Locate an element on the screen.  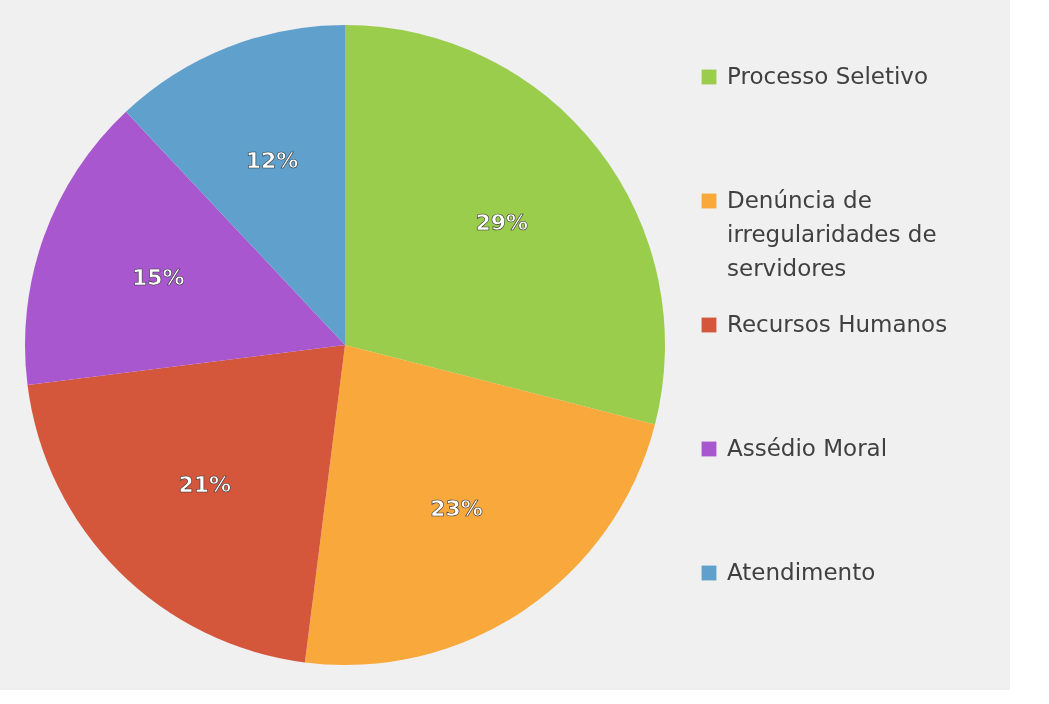
legend-label: Assédio Moral is located at coordinates (807, 448).